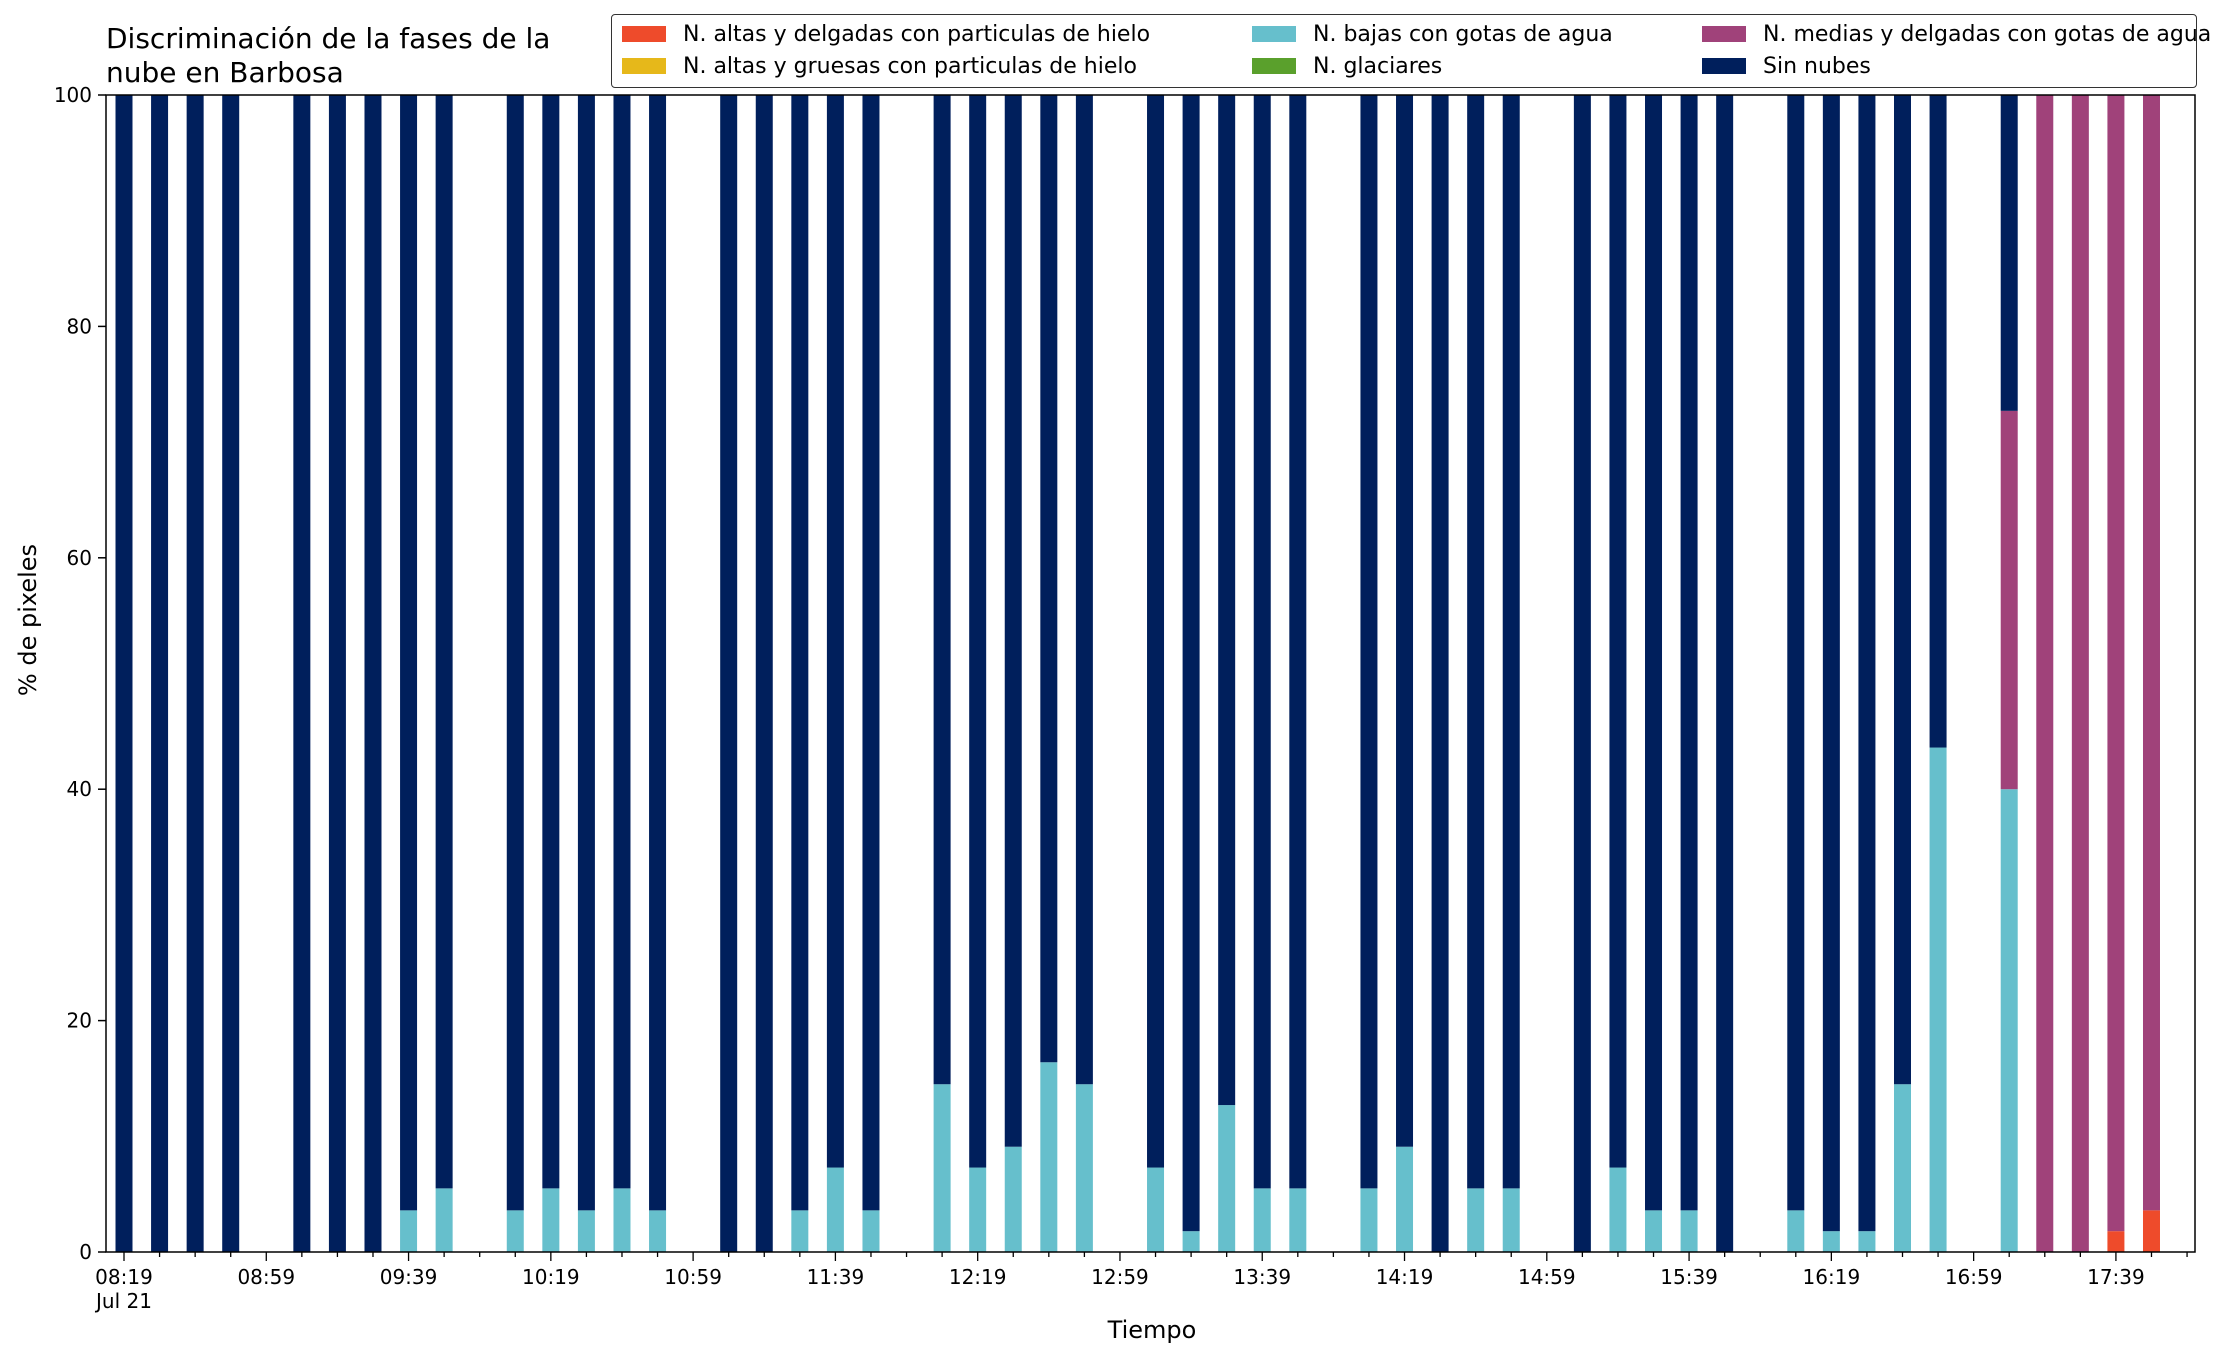 This screenshot has width=2216, height=1355. I want to click on bar-segment-1429-s5, so click(1440, 673).